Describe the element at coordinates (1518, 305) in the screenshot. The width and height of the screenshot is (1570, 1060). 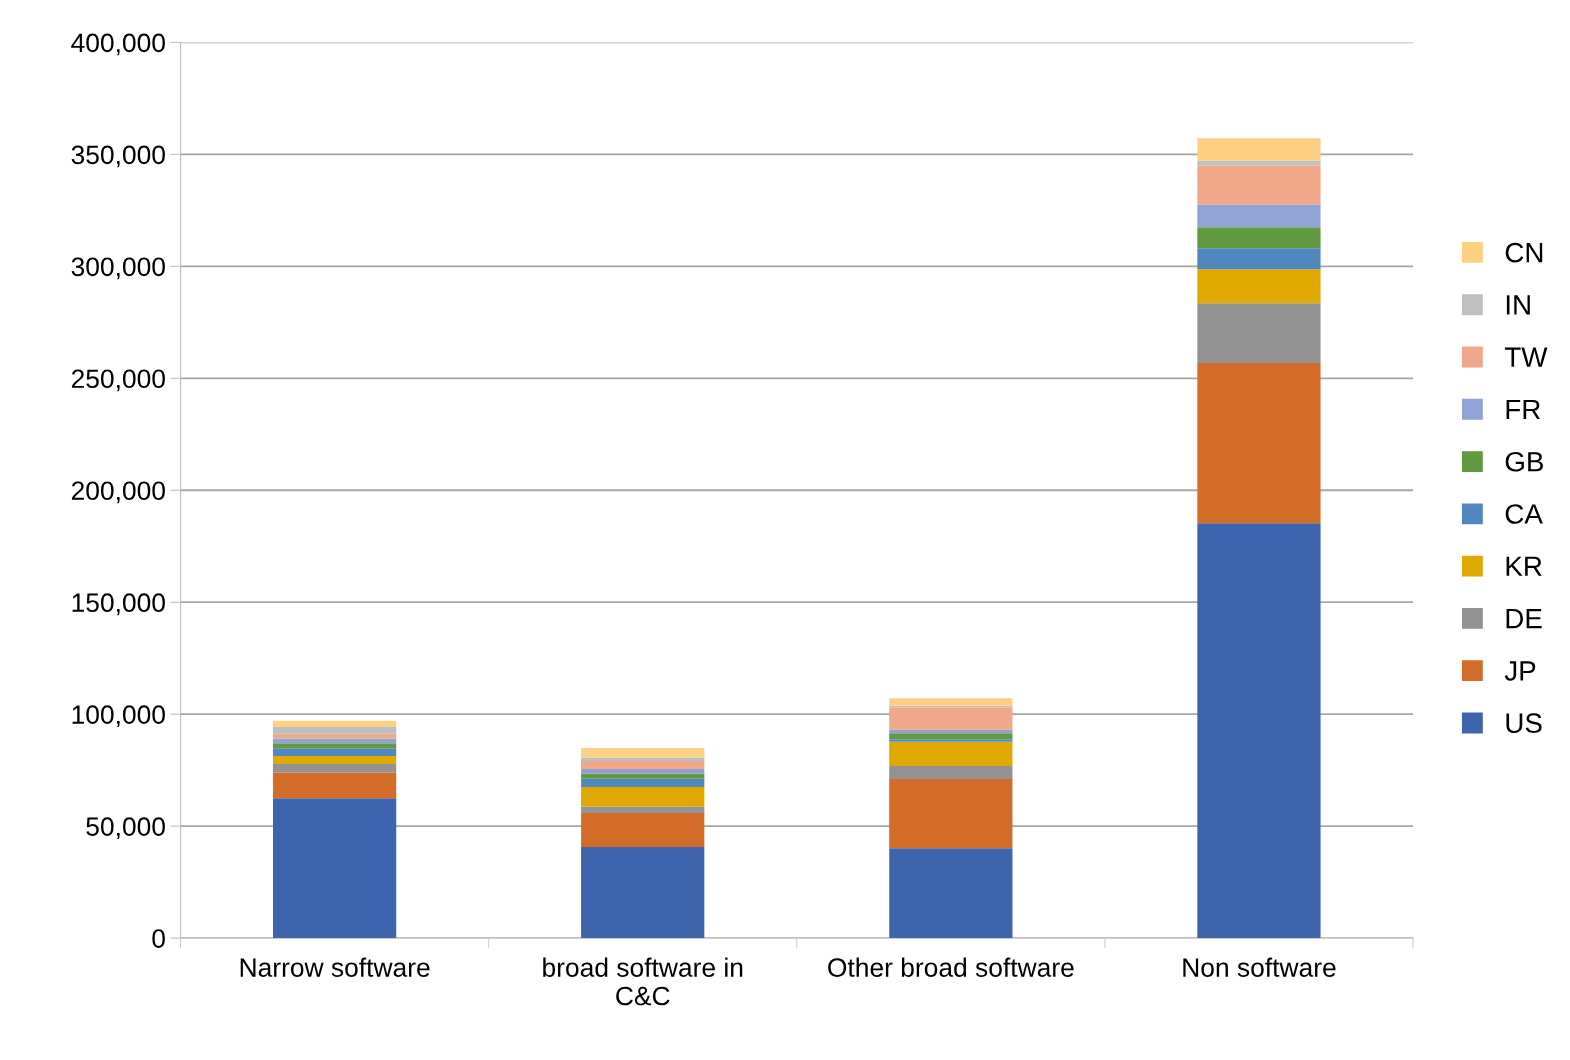
I see `legend-label: IN` at that location.